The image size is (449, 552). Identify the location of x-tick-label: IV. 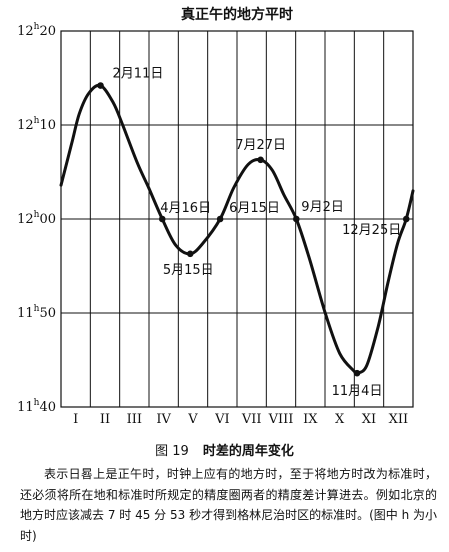
(163, 419).